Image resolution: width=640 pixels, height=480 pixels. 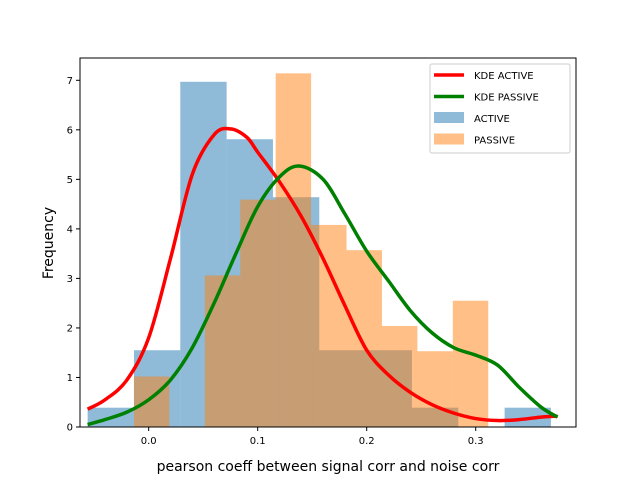 I want to click on y-axis: 0 1 2 3 4 5 6 7, so click(x=73, y=255).